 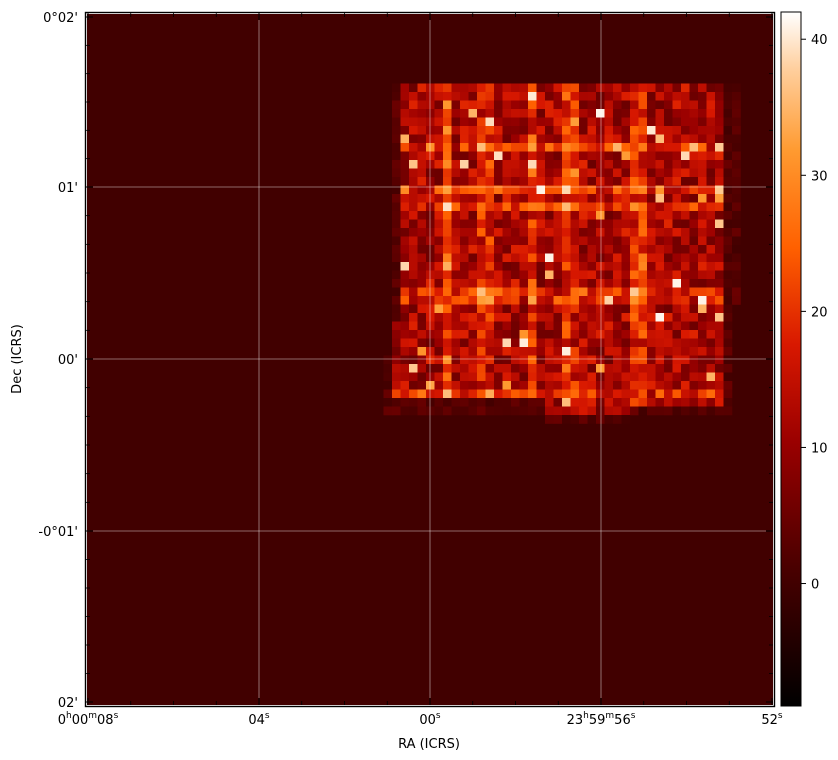 What do you see at coordinates (60, 18) in the screenshot?
I see `y-tick-label: 0°02'` at bounding box center [60, 18].